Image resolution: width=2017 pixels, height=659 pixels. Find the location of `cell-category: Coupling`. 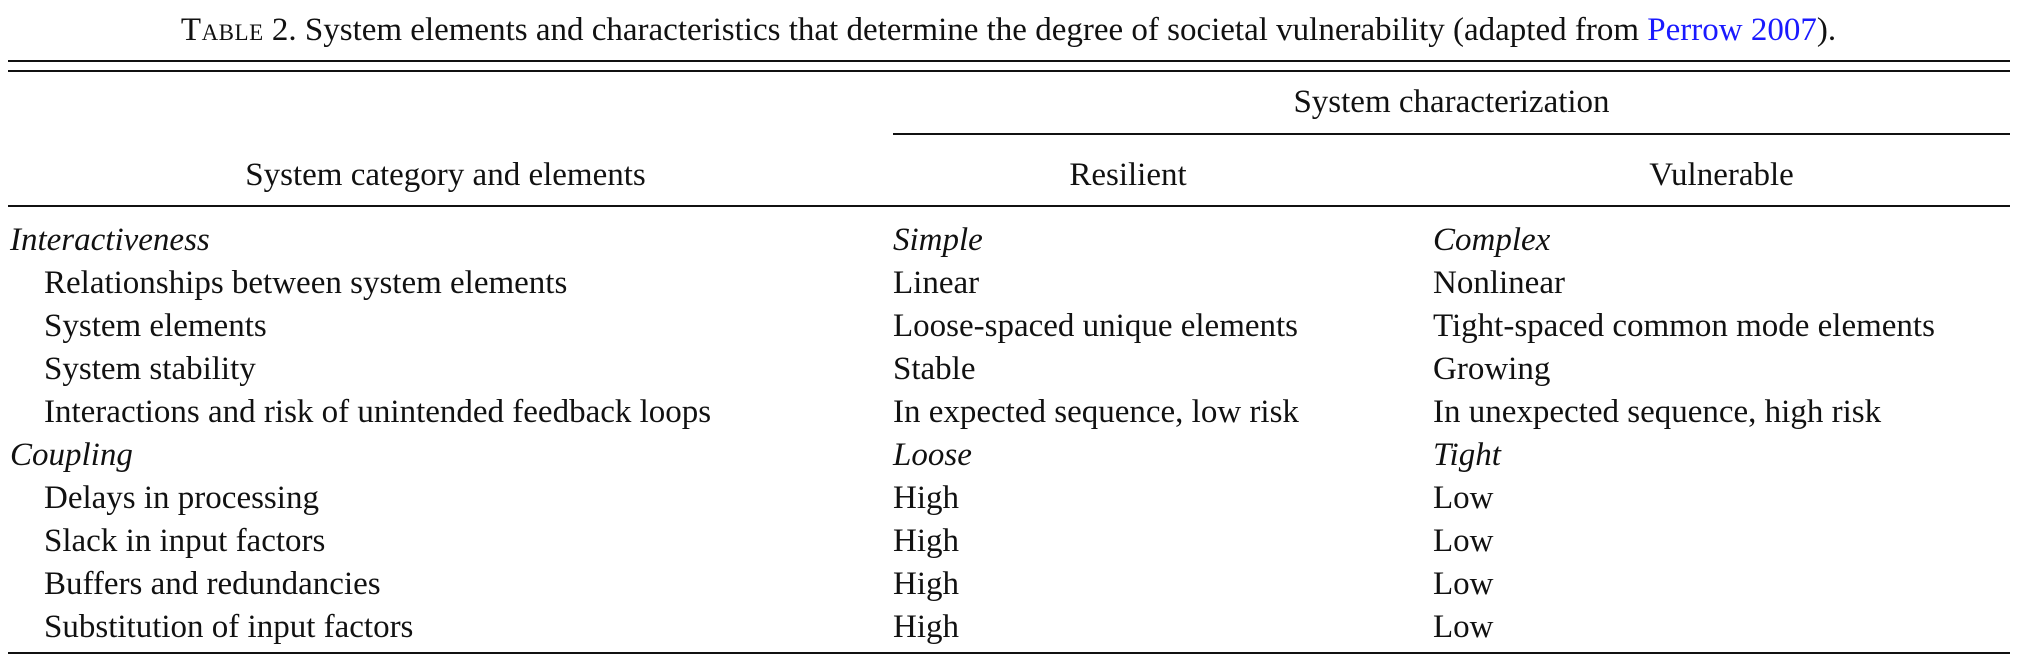

cell-category: Coupling is located at coordinates (71, 455).